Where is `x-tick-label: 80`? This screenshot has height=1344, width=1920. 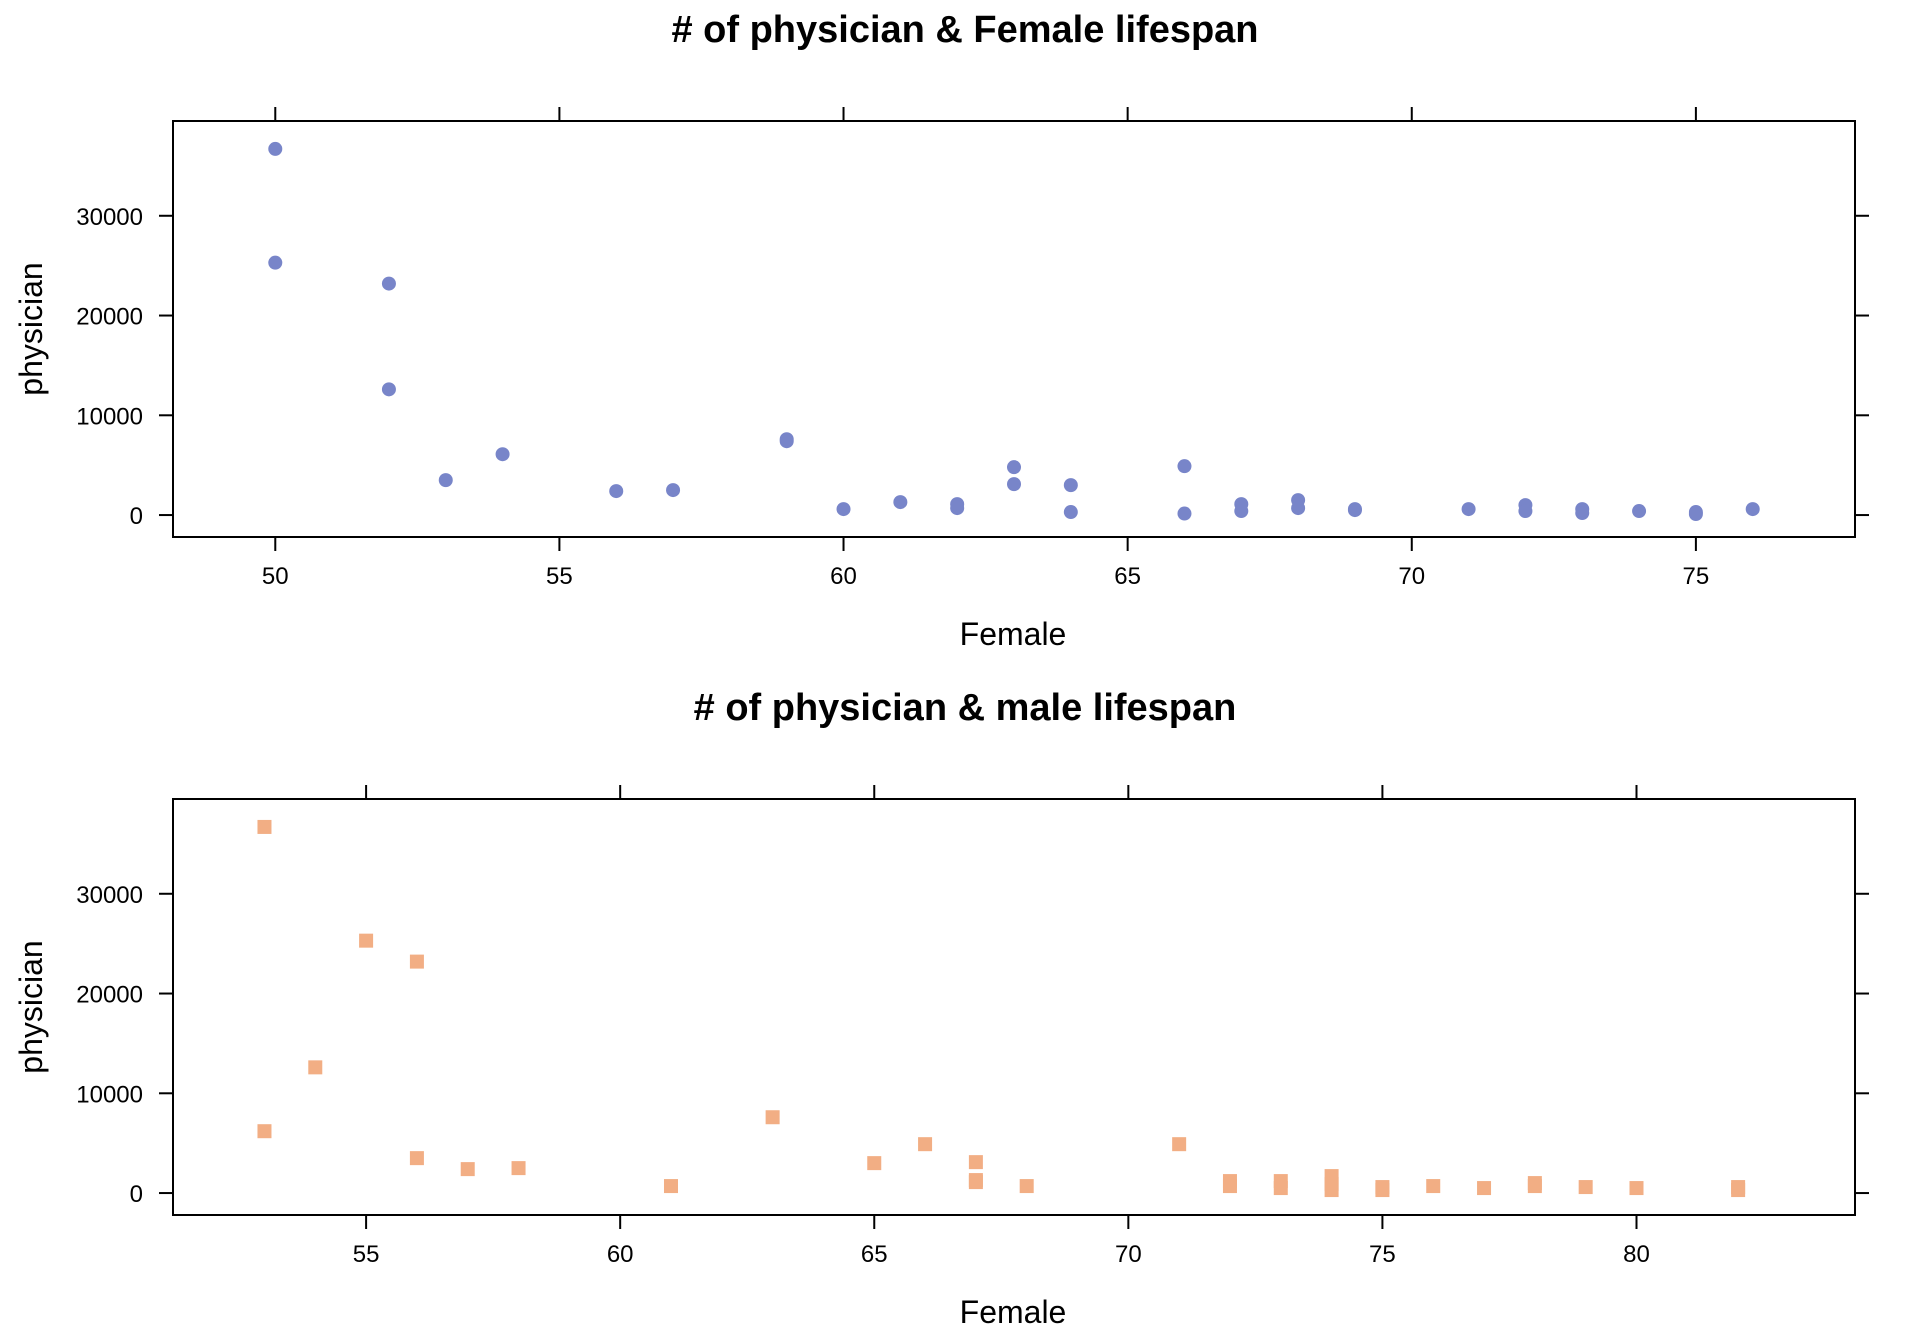
x-tick-label: 80 is located at coordinates (1636, 1254).